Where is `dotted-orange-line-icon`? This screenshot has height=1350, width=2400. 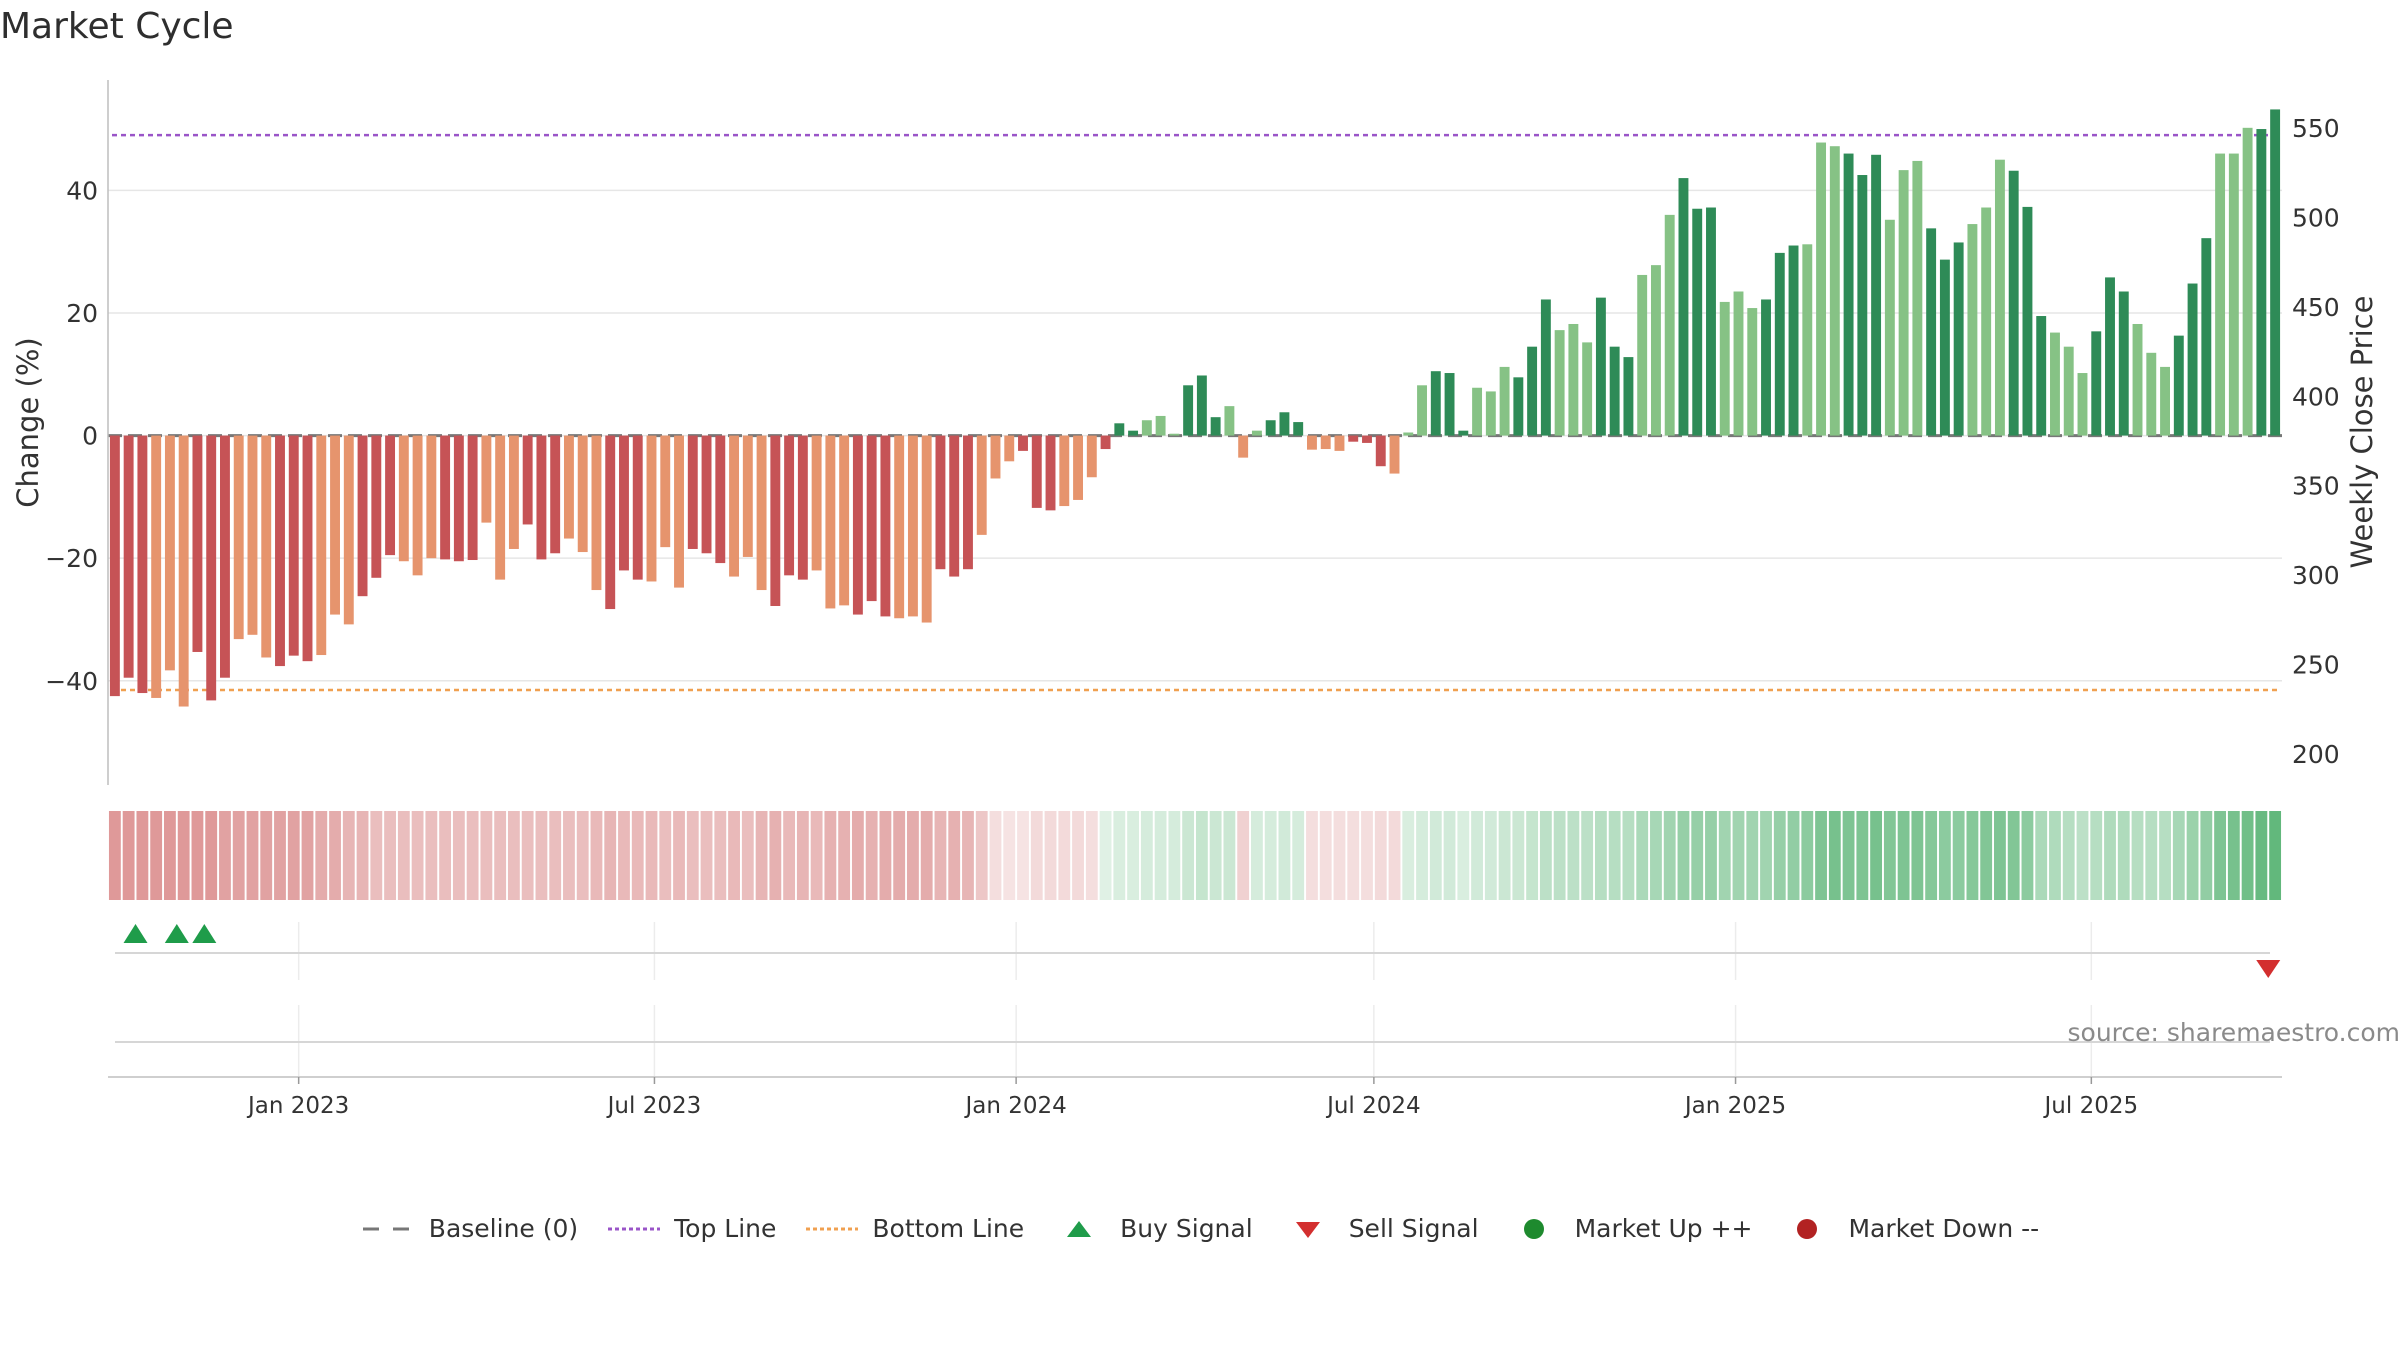 dotted-orange-line-icon is located at coordinates (832, 1228).